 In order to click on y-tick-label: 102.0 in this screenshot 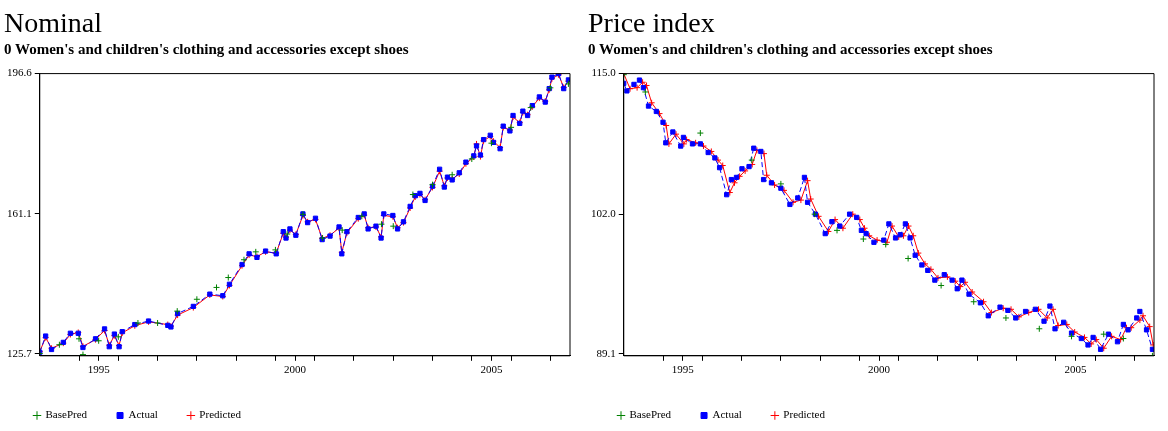, I will do `click(604, 213)`.